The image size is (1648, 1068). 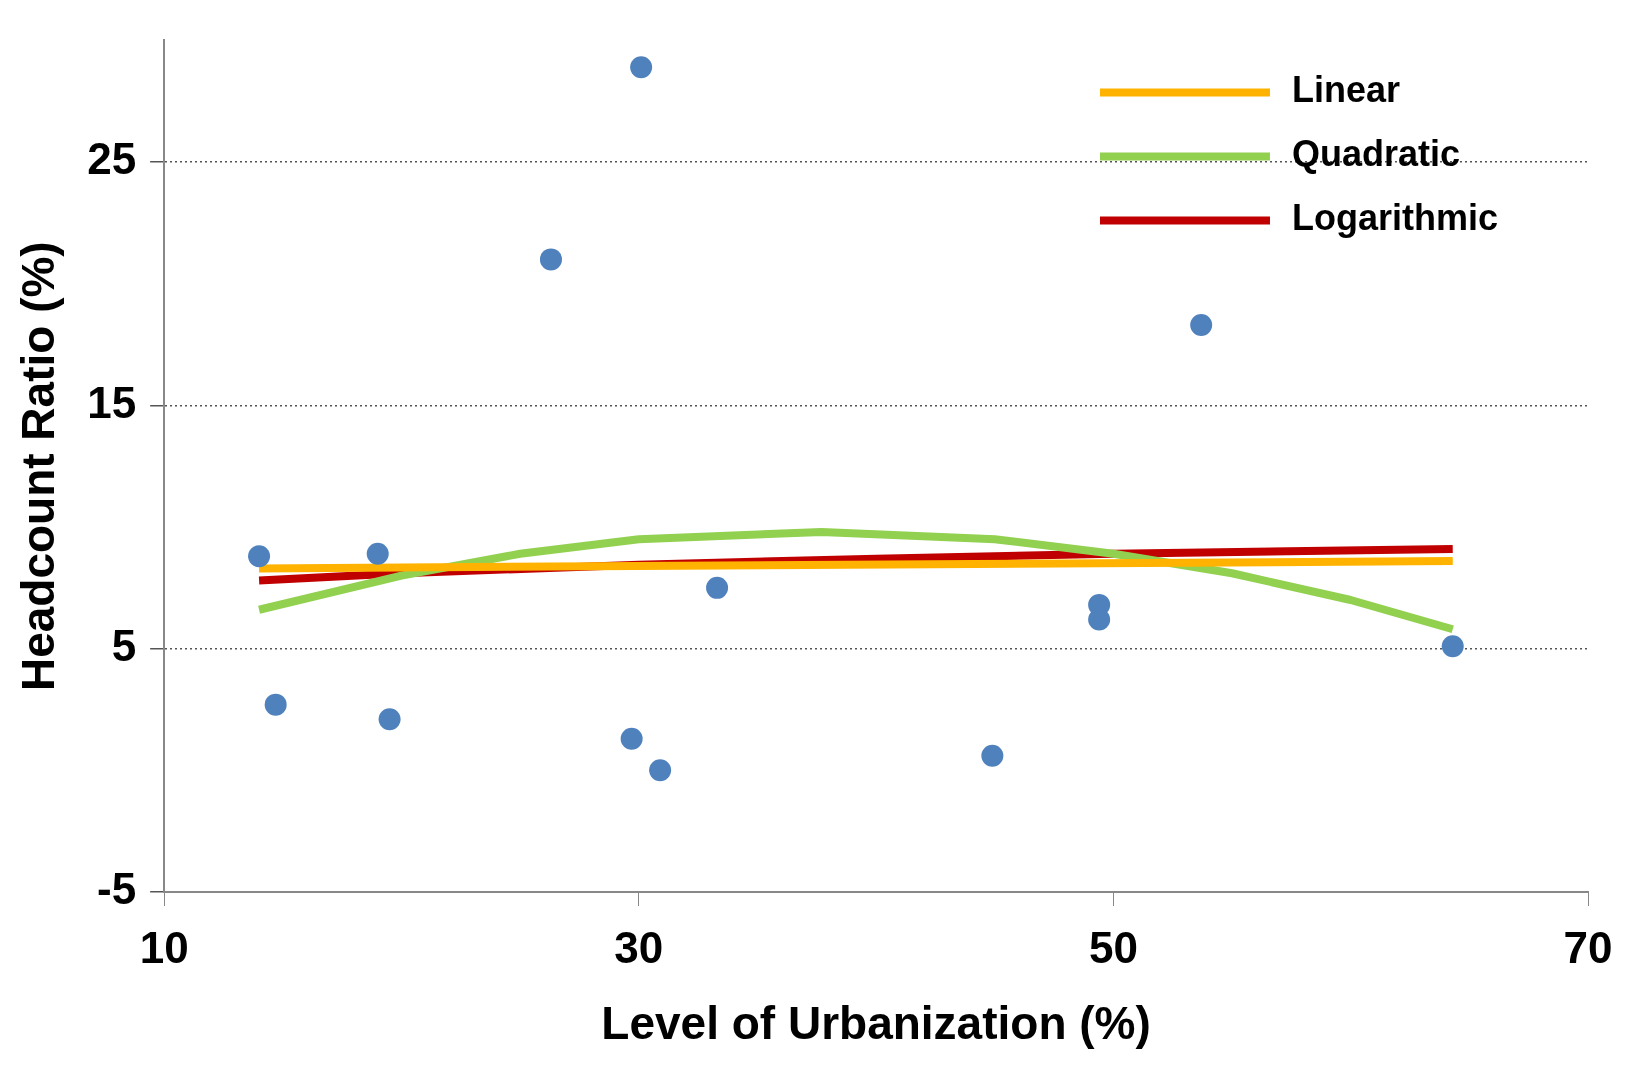 I want to click on y-tick-label: -5, so click(x=117, y=889).